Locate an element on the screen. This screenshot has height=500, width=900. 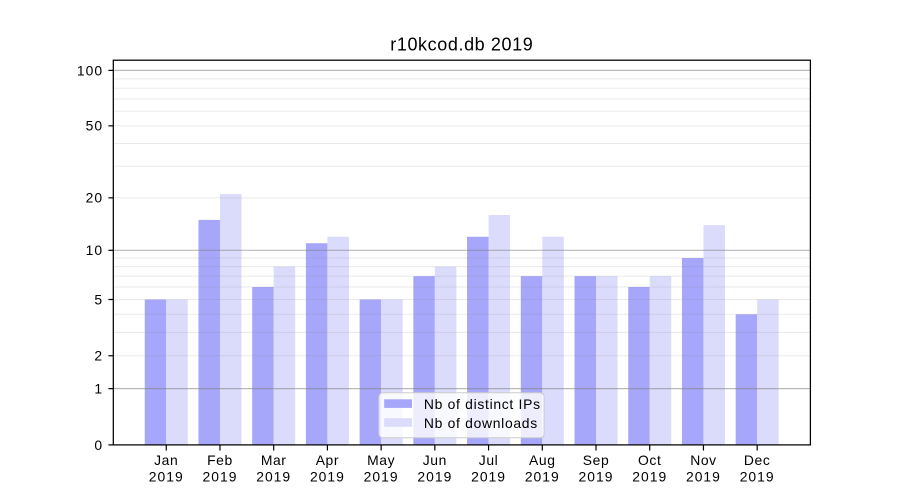
svg-text: Dec is located at coordinates (757, 460).